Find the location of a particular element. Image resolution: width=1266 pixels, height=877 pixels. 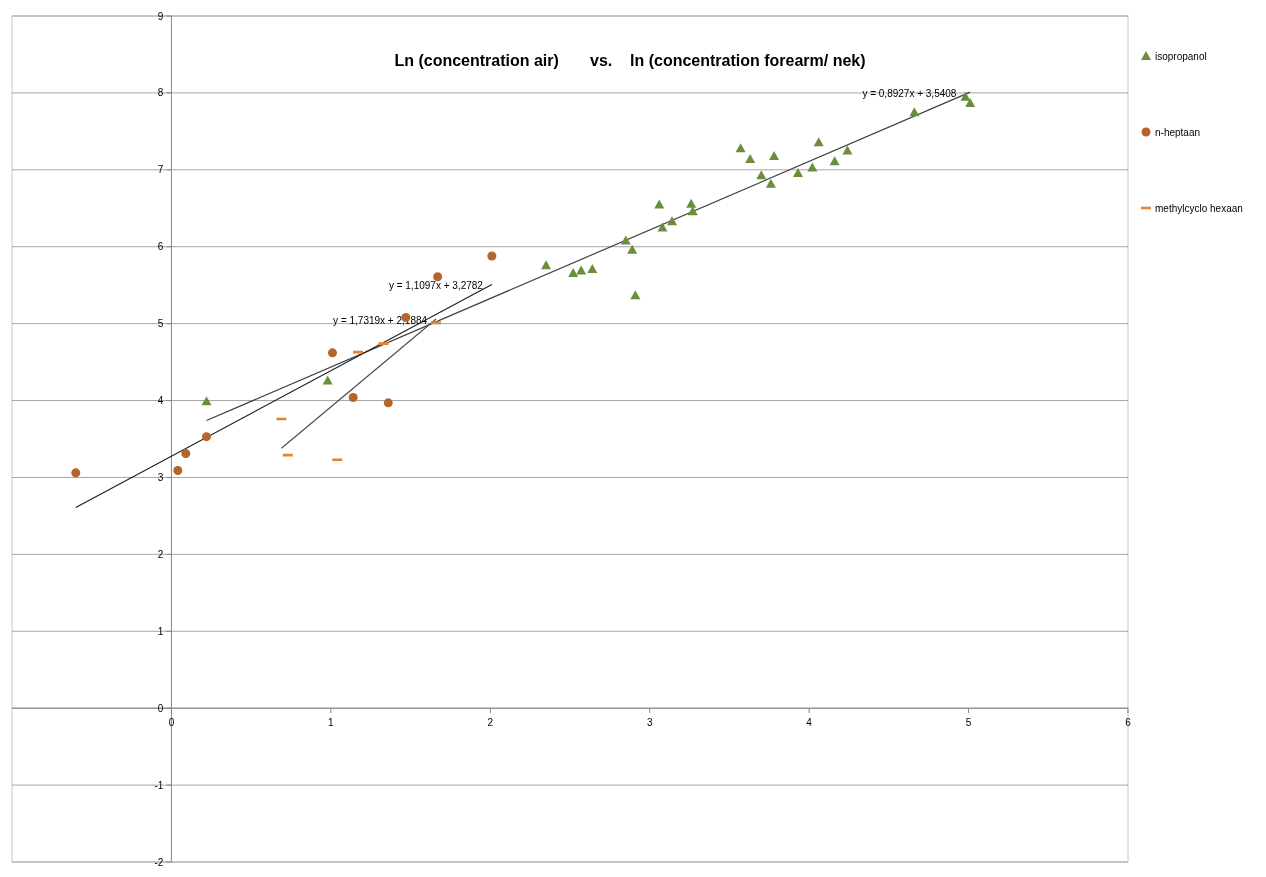

x-tick-label: 6 is located at coordinates (1128, 723).